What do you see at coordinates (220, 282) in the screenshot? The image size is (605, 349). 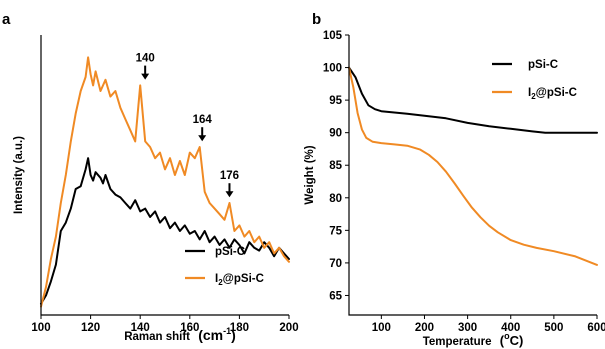 I see `panel-a-legend-i2-sub: 2` at bounding box center [220, 282].